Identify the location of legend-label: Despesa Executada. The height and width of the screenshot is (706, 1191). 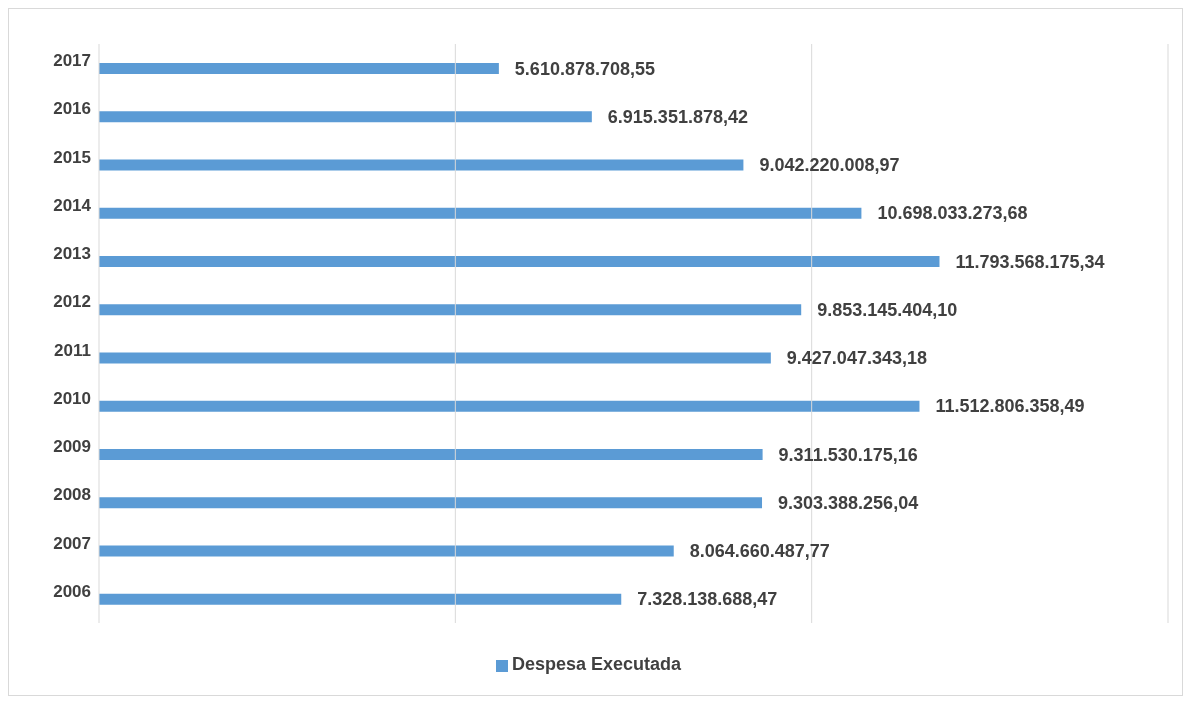
(596, 664).